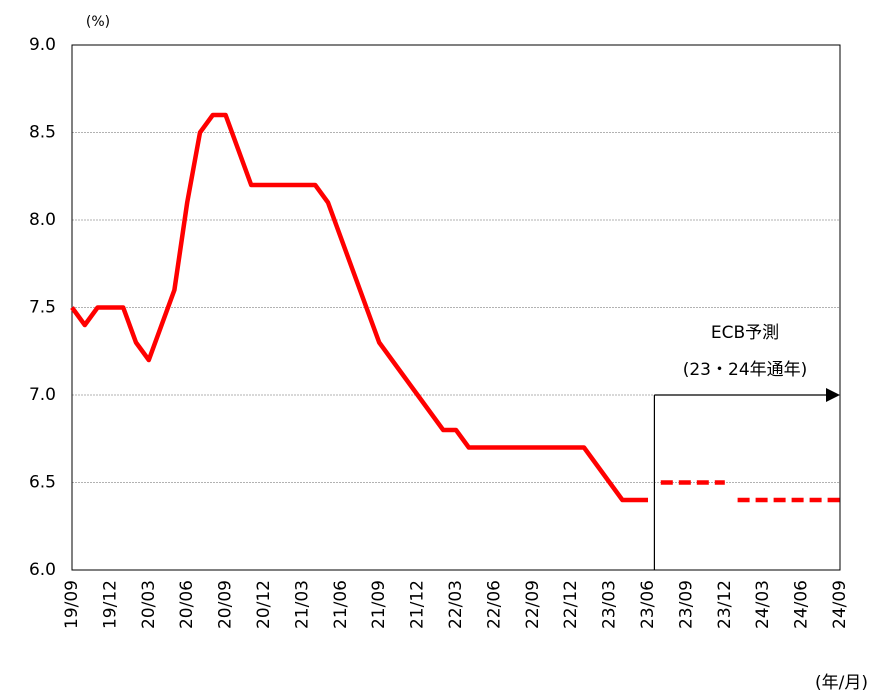 This screenshot has width=873, height=700. What do you see at coordinates (763, 604) in the screenshot?
I see `x-tick-label: 24/03` at bounding box center [763, 604].